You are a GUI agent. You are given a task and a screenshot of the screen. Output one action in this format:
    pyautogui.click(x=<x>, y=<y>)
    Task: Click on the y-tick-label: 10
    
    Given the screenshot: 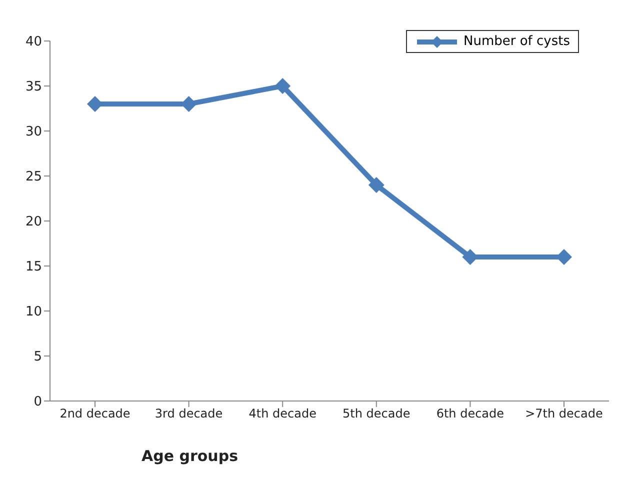 What is the action you would take?
    pyautogui.click(x=33, y=312)
    